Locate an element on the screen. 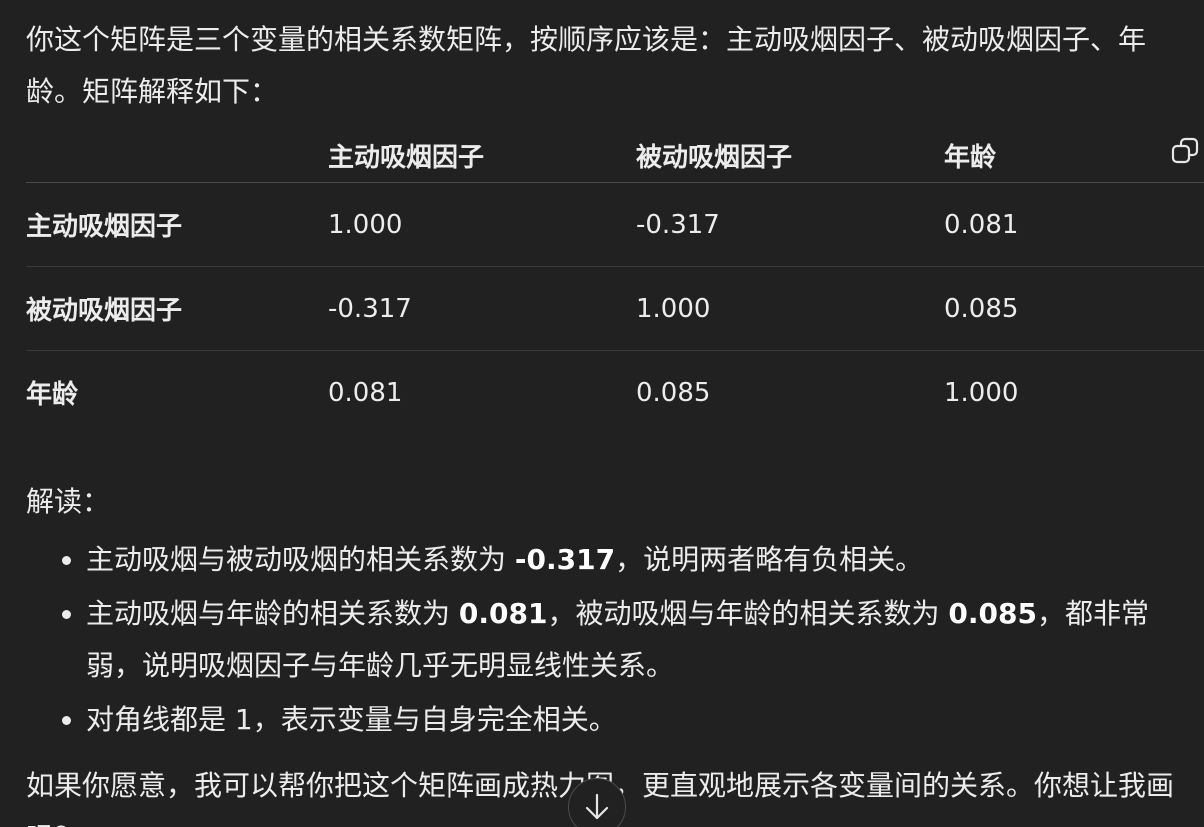 This screenshot has width=1204, height=827. table-header-cell: 主动吸烟因子 is located at coordinates (482, 155).